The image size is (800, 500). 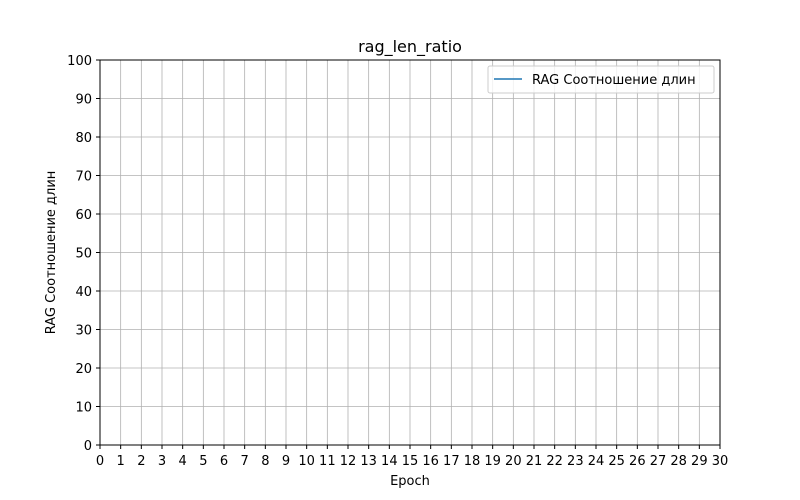 What do you see at coordinates (658, 461) in the screenshot?
I see `x-tick-label: 27` at bounding box center [658, 461].